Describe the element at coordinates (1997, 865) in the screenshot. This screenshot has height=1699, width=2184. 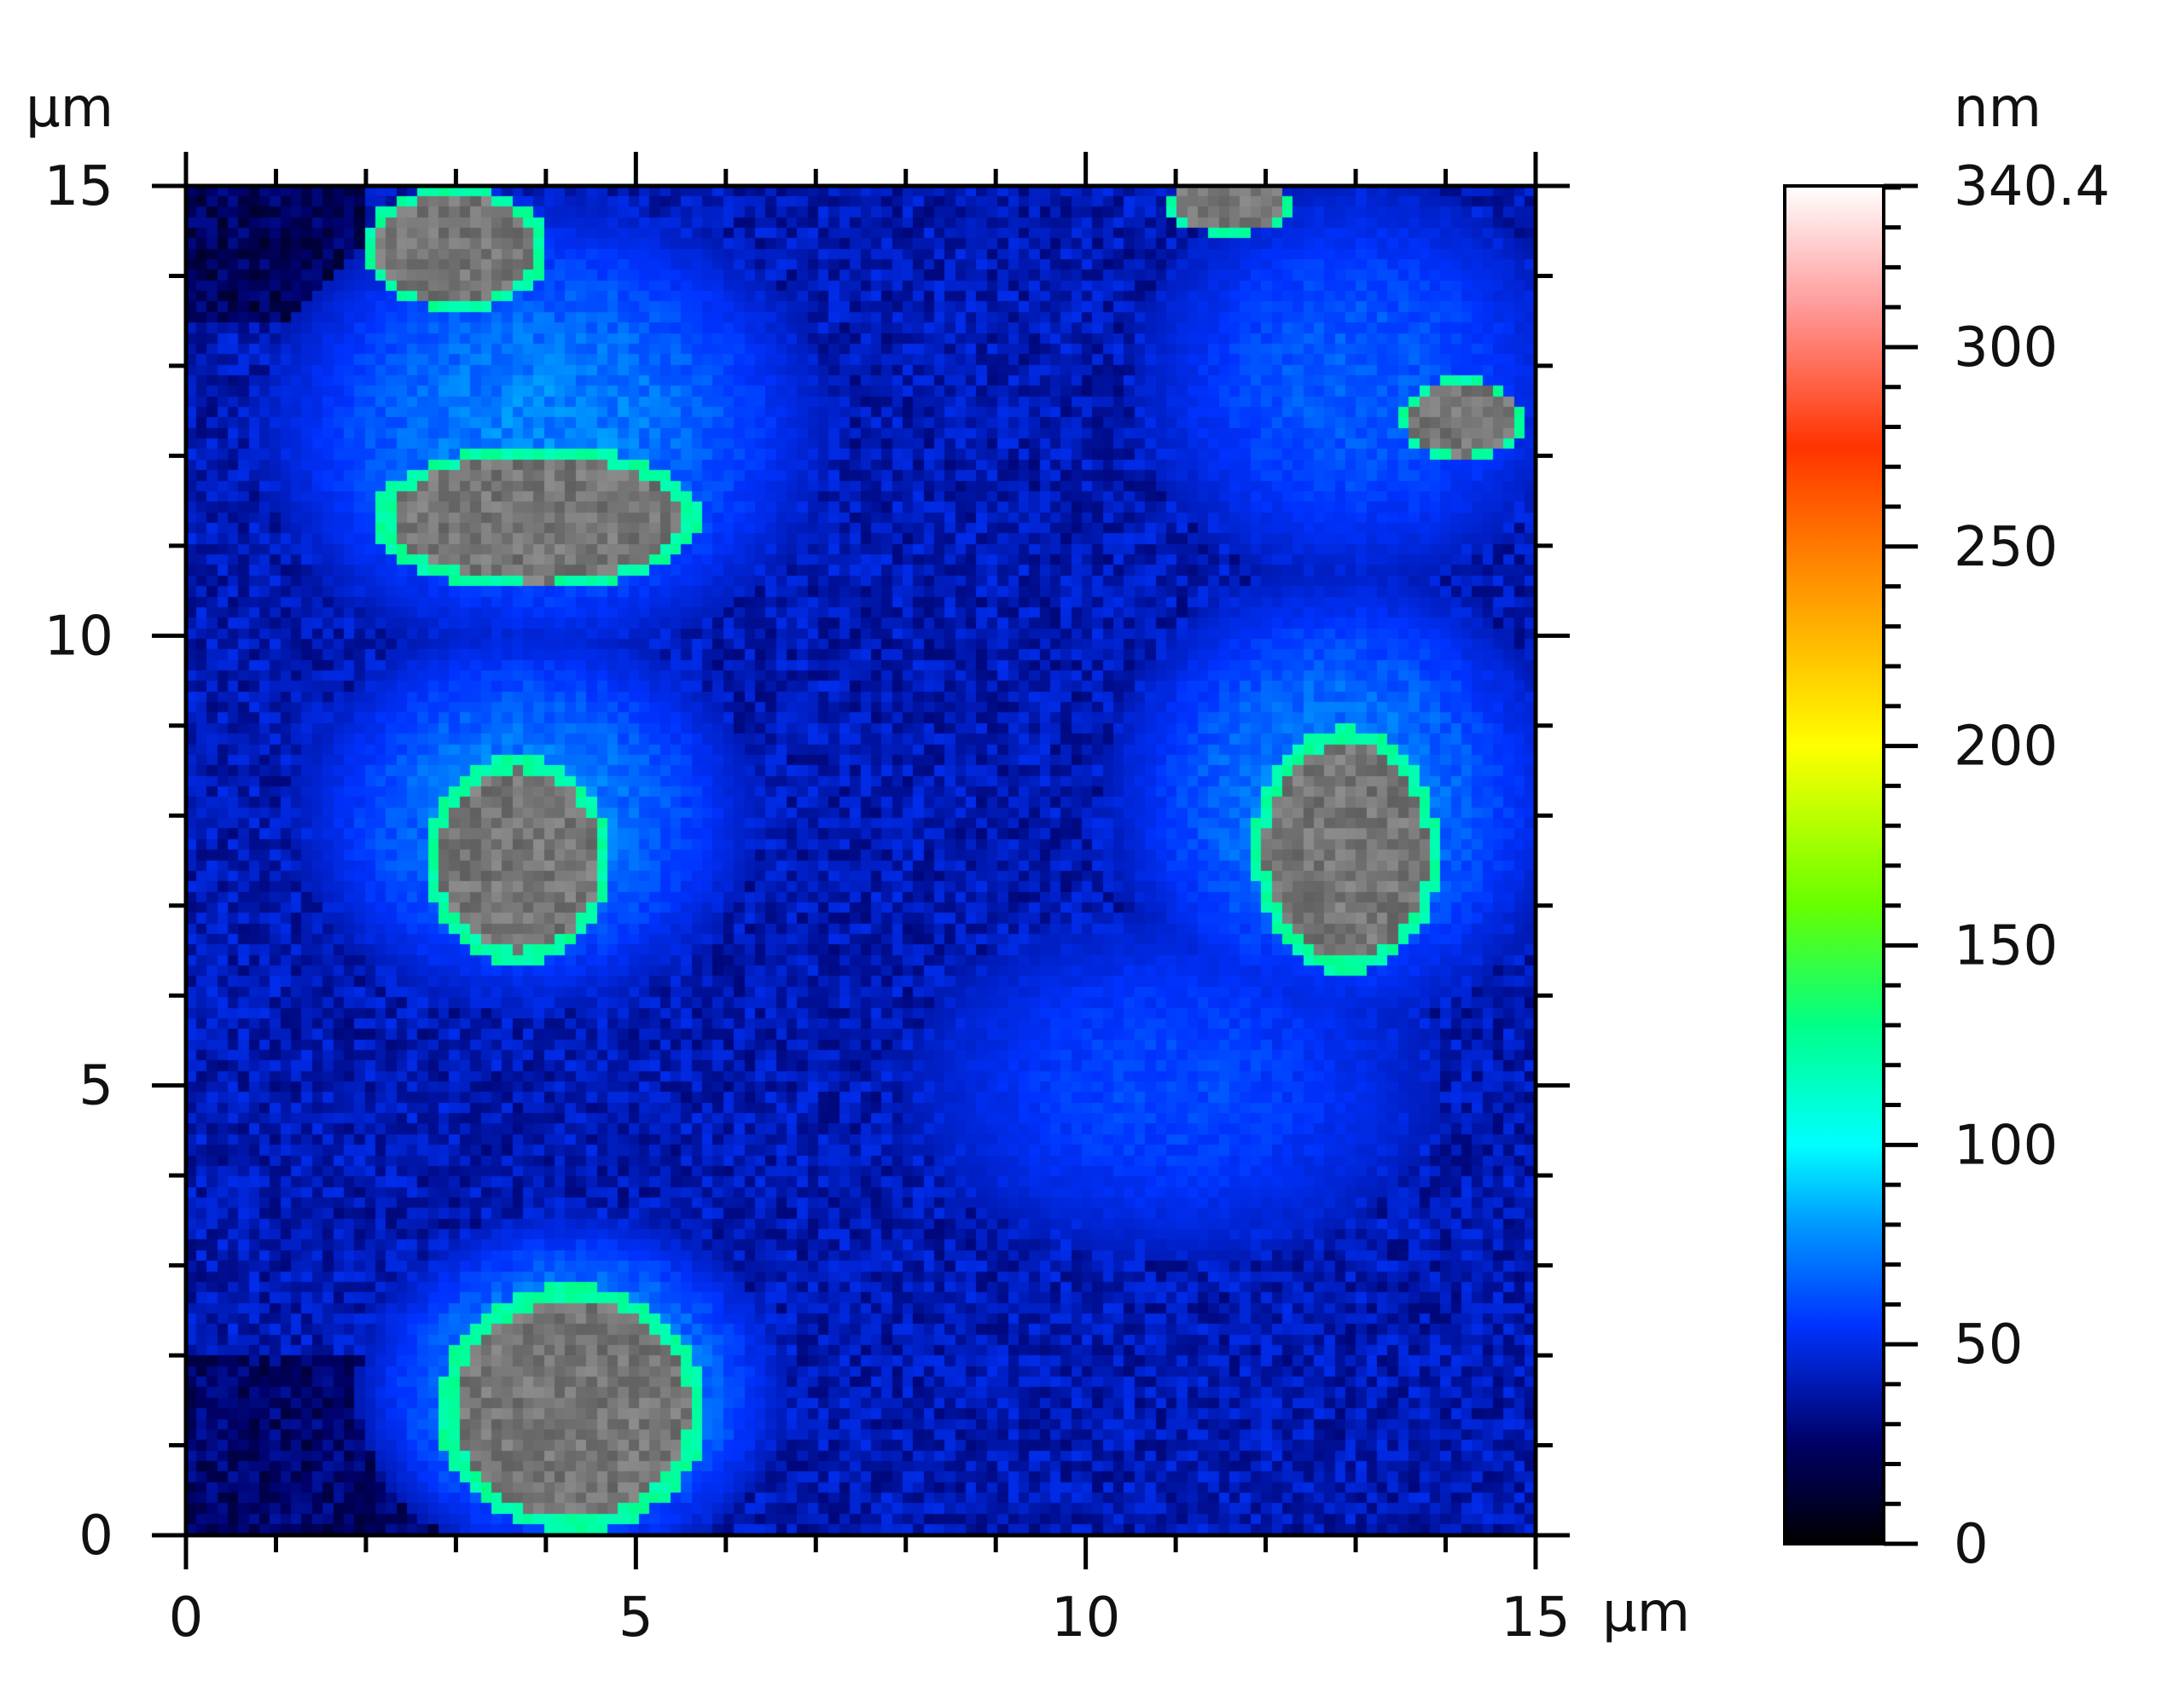
I see `colorbar-ticks: 0 50 100 150 200 250 300 340.4` at that location.